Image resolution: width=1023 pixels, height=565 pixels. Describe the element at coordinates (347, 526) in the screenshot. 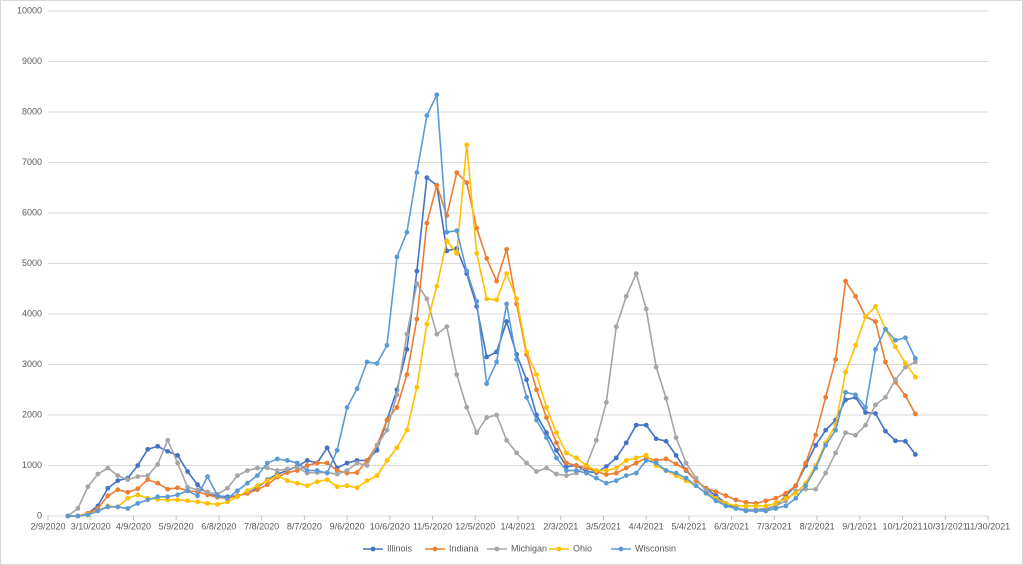

I see `x-tick-label: 9/6/2020` at that location.